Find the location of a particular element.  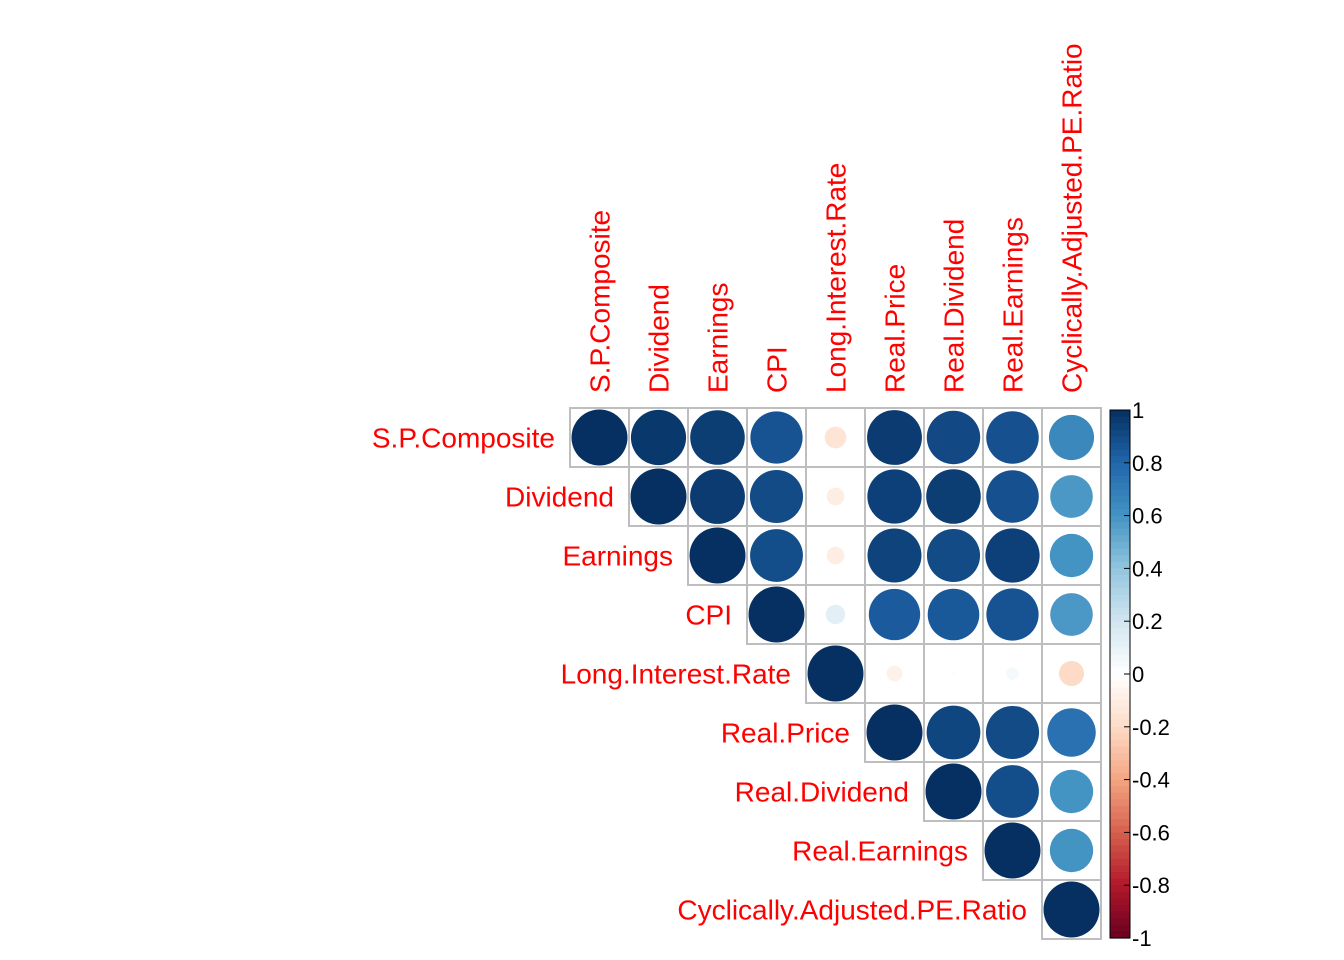

column-label: S.P.Composite is located at coordinates (600, 301).